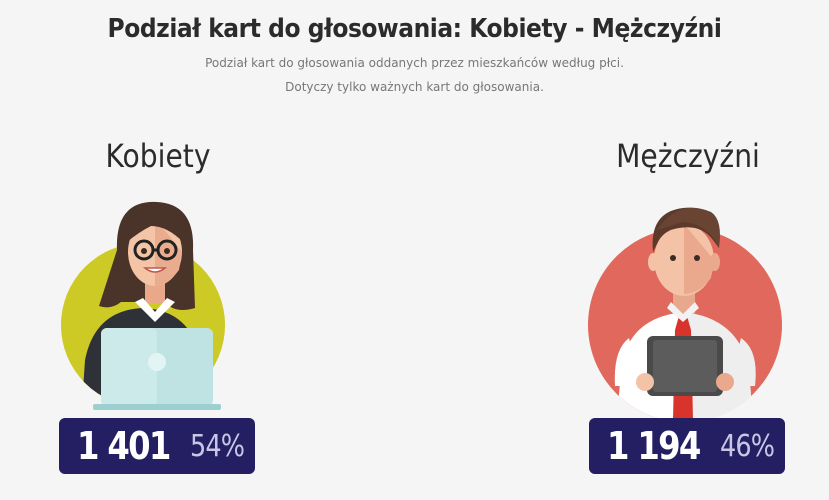 The width and height of the screenshot is (829, 500). What do you see at coordinates (747, 446) in the screenshot?
I see `men-percent: 46%` at bounding box center [747, 446].